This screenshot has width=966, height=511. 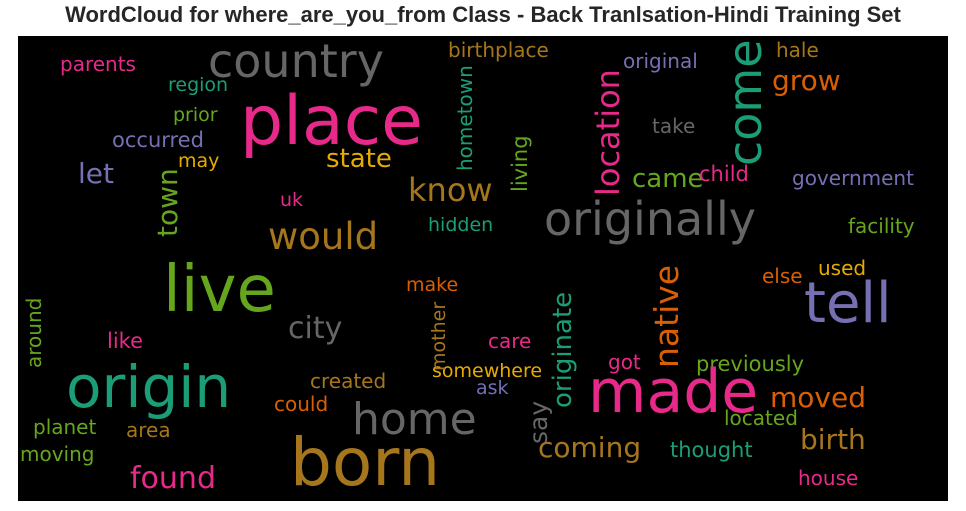 I want to click on word-state: state, so click(x=359, y=159).